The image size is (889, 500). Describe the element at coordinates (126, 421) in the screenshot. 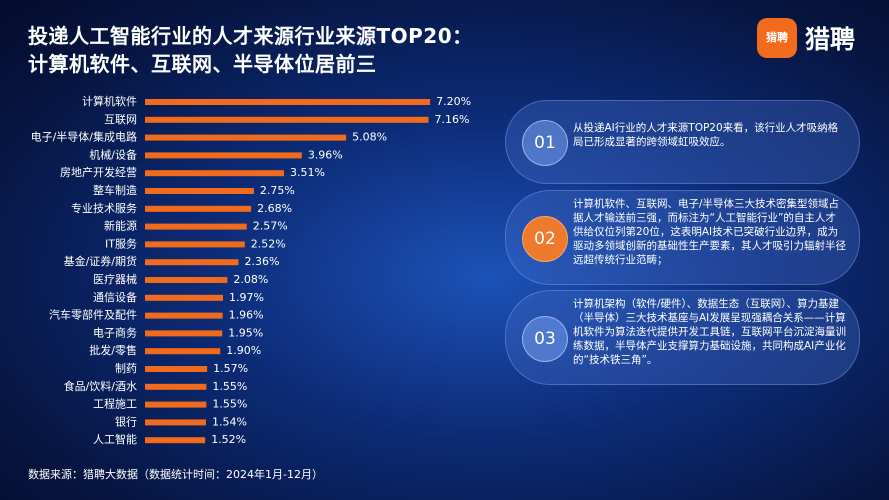

I see `category-label: 银行` at that location.